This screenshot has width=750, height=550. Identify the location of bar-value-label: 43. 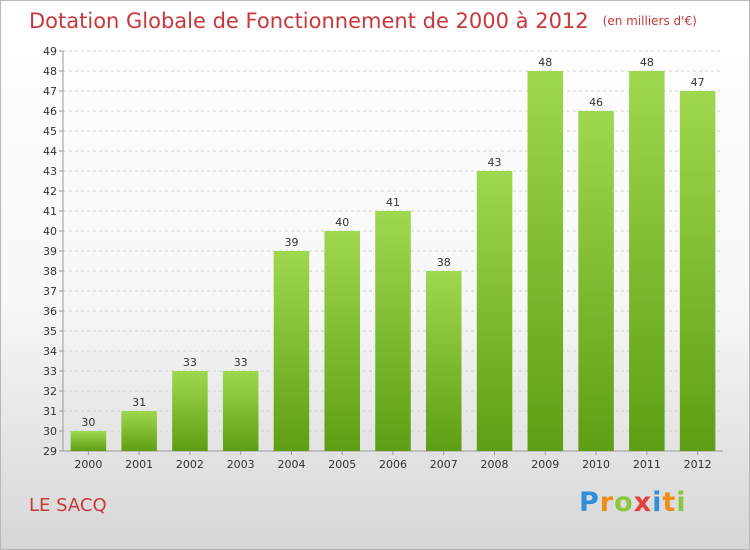
(495, 162).